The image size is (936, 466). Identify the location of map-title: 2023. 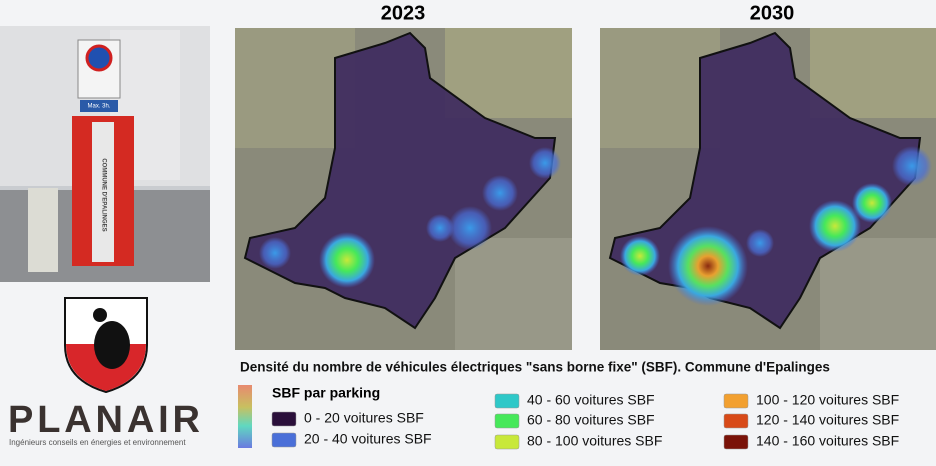
(403, 13).